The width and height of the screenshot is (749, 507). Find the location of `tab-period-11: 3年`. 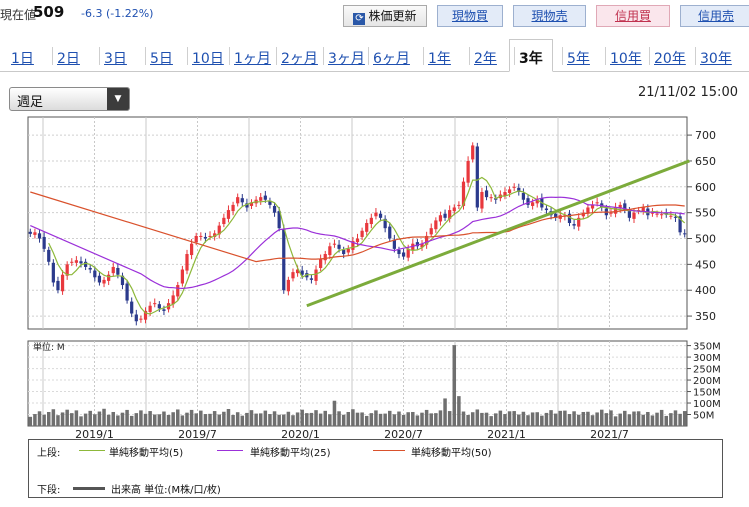

tab-period-11: 3年 is located at coordinates (531, 59).